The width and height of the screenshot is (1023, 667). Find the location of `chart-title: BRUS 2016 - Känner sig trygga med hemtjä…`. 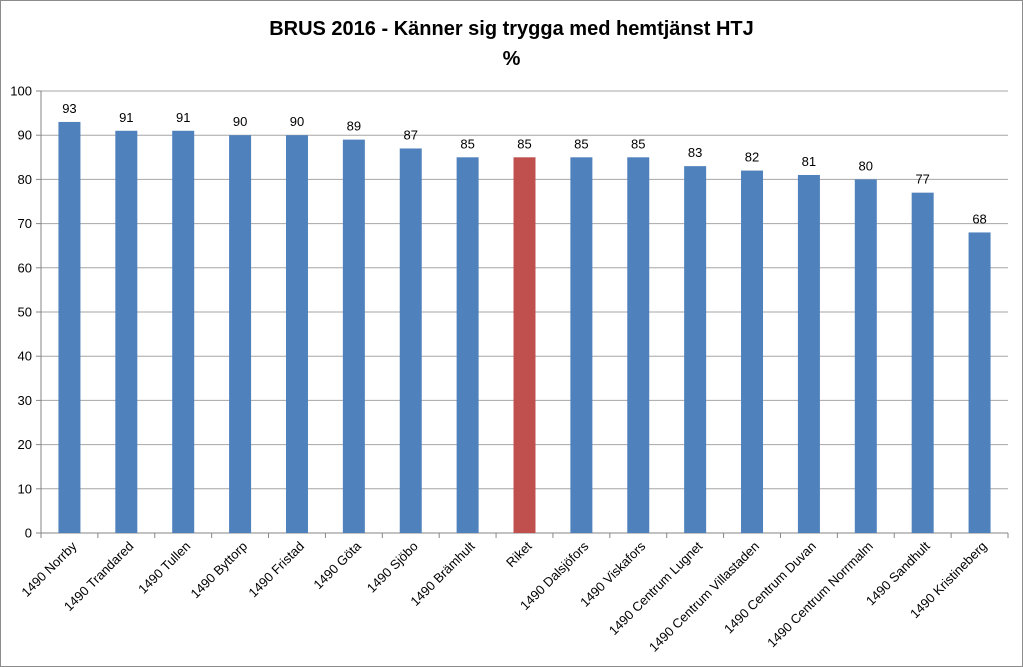

chart-title: BRUS 2016 - Känner sig trygga med hemtjä… is located at coordinates (511, 29).